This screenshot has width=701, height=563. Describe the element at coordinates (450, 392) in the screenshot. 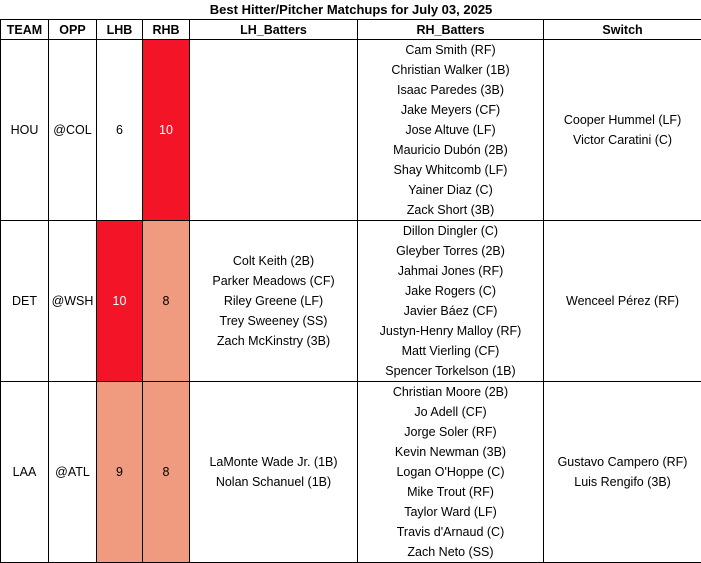

I see `player-name: Christian Moore (2B)` at that location.